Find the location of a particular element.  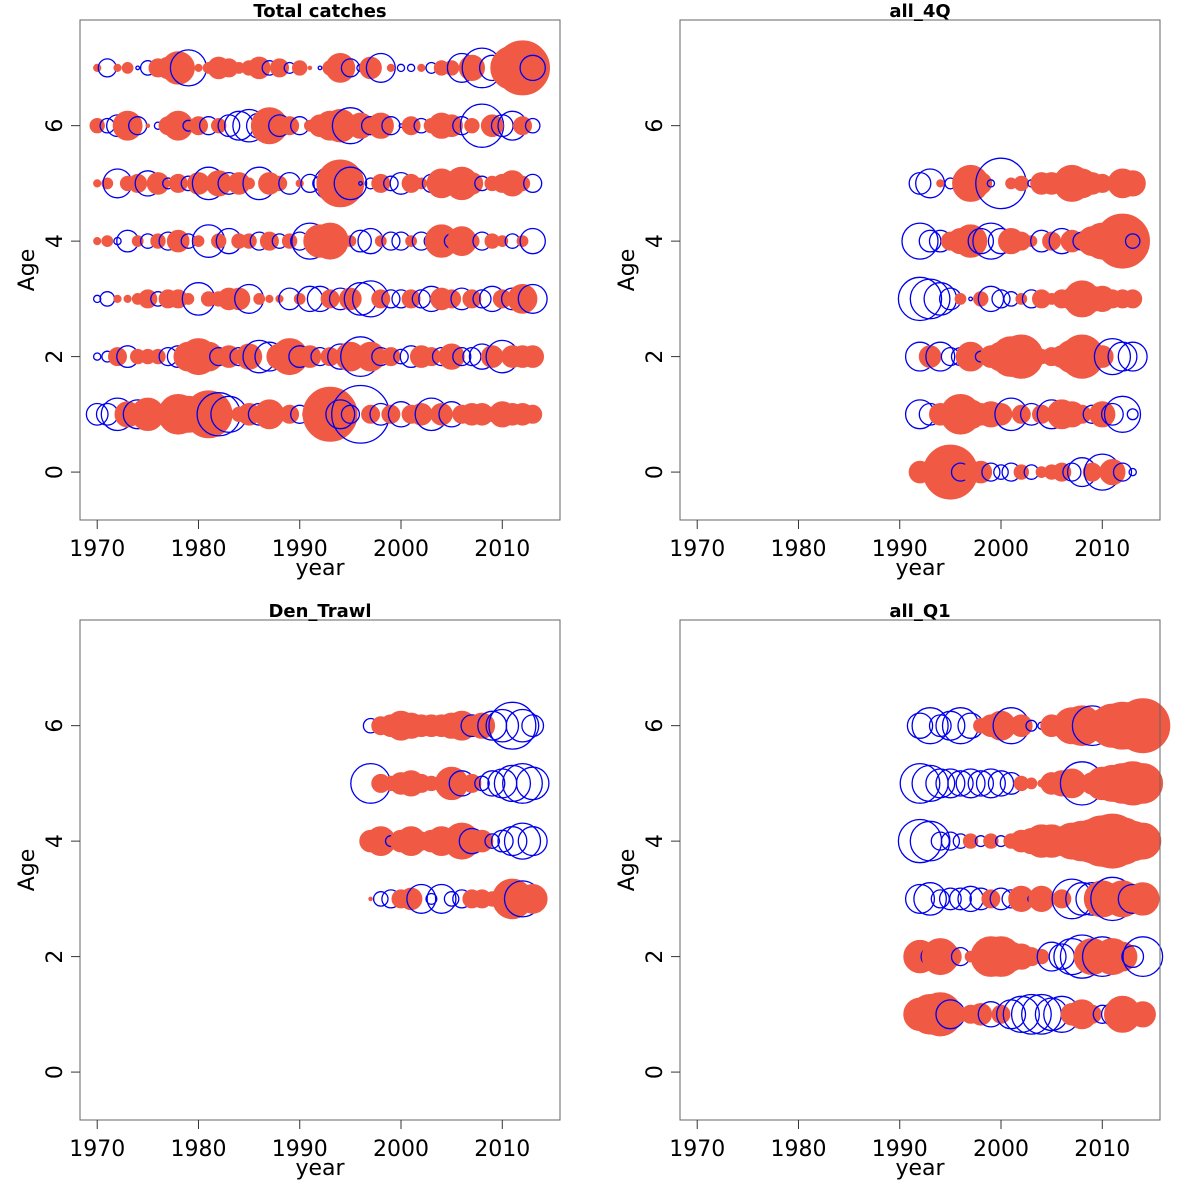

x-axis-label: year is located at coordinates (920, 568).